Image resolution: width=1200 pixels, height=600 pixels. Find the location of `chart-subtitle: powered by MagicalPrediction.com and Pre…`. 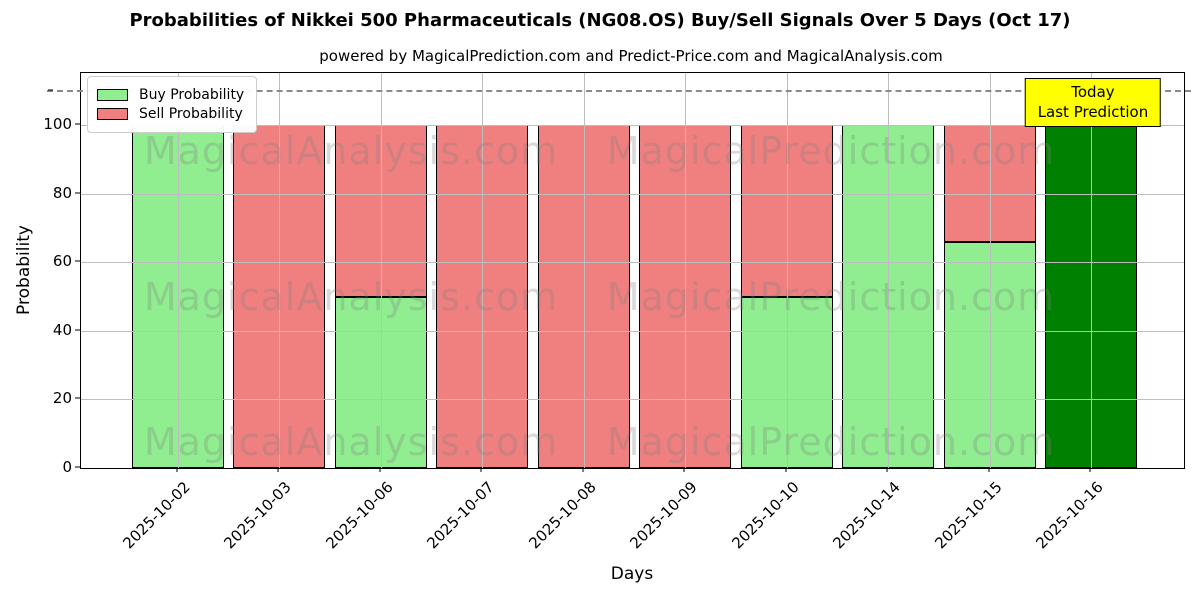

chart-subtitle: powered by MagicalPrediction.com and Pre… is located at coordinates (631, 56).